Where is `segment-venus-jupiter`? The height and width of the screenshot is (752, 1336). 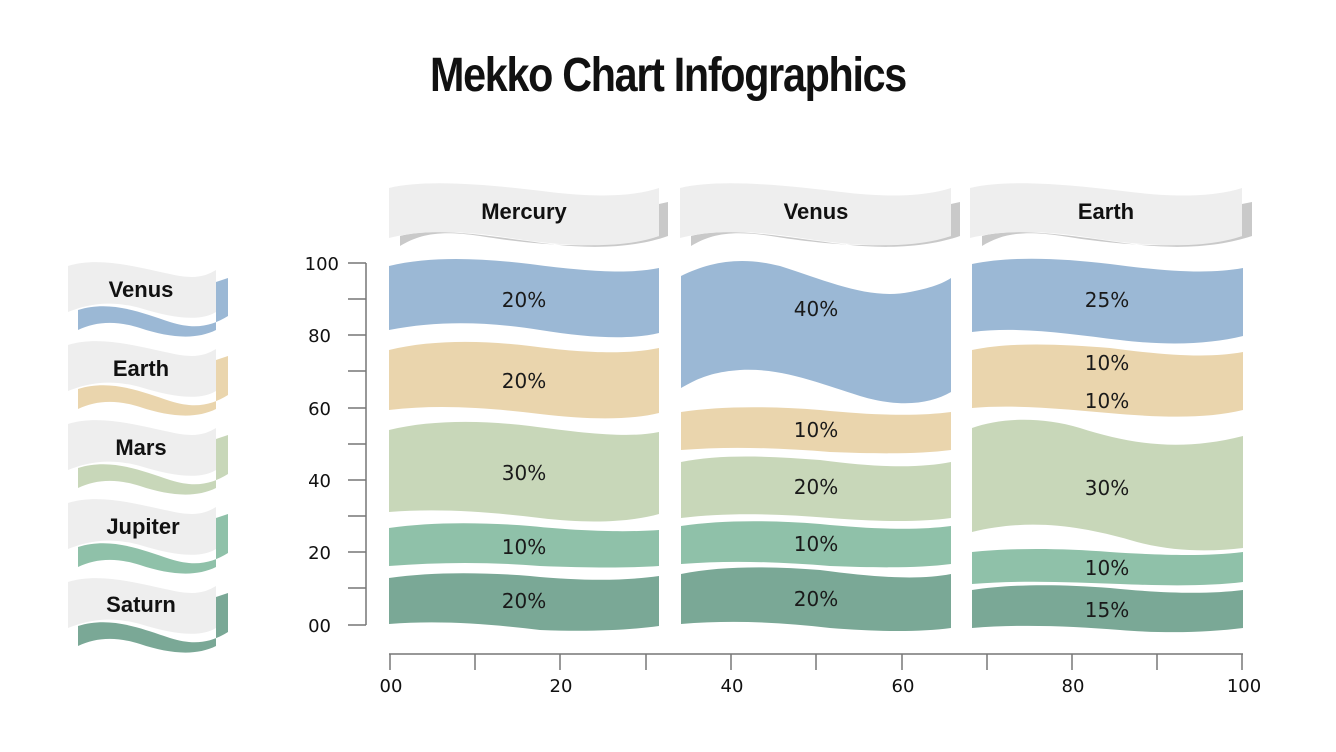 segment-venus-jupiter is located at coordinates (816, 544).